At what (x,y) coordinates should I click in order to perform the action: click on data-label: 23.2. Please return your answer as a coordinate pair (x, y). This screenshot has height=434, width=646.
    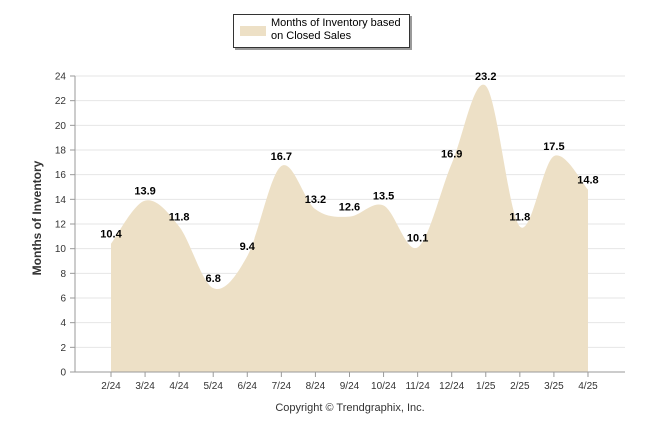
    Looking at the image, I should click on (485, 77).